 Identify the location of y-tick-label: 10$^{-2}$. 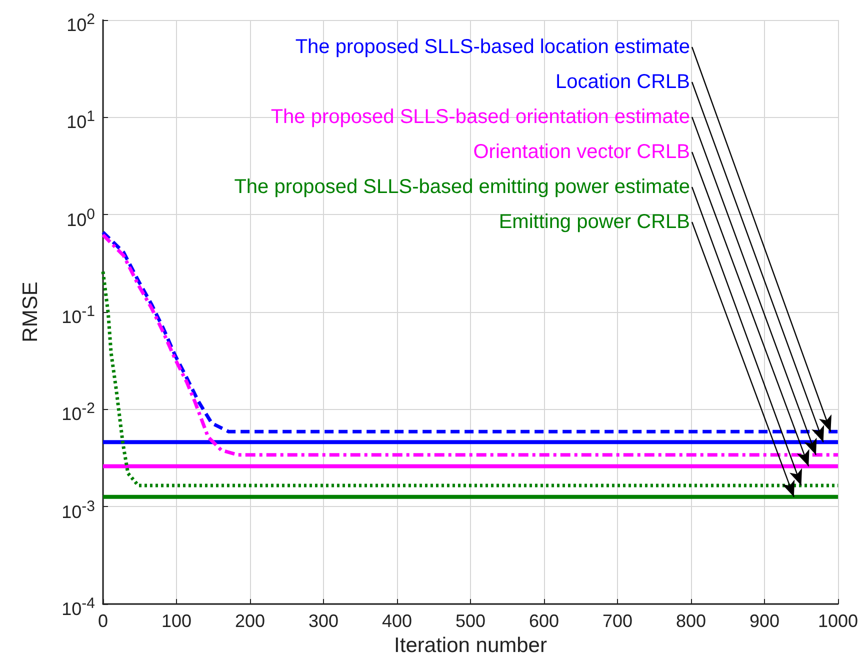
(78, 411).